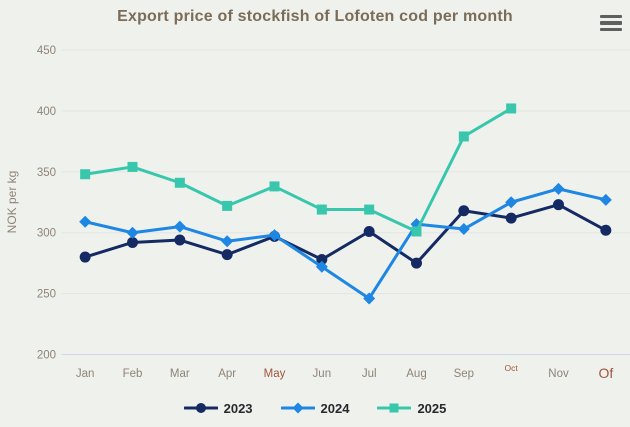 The image size is (630, 427). I want to click on legend-item-2025: 2025, so click(411, 408).